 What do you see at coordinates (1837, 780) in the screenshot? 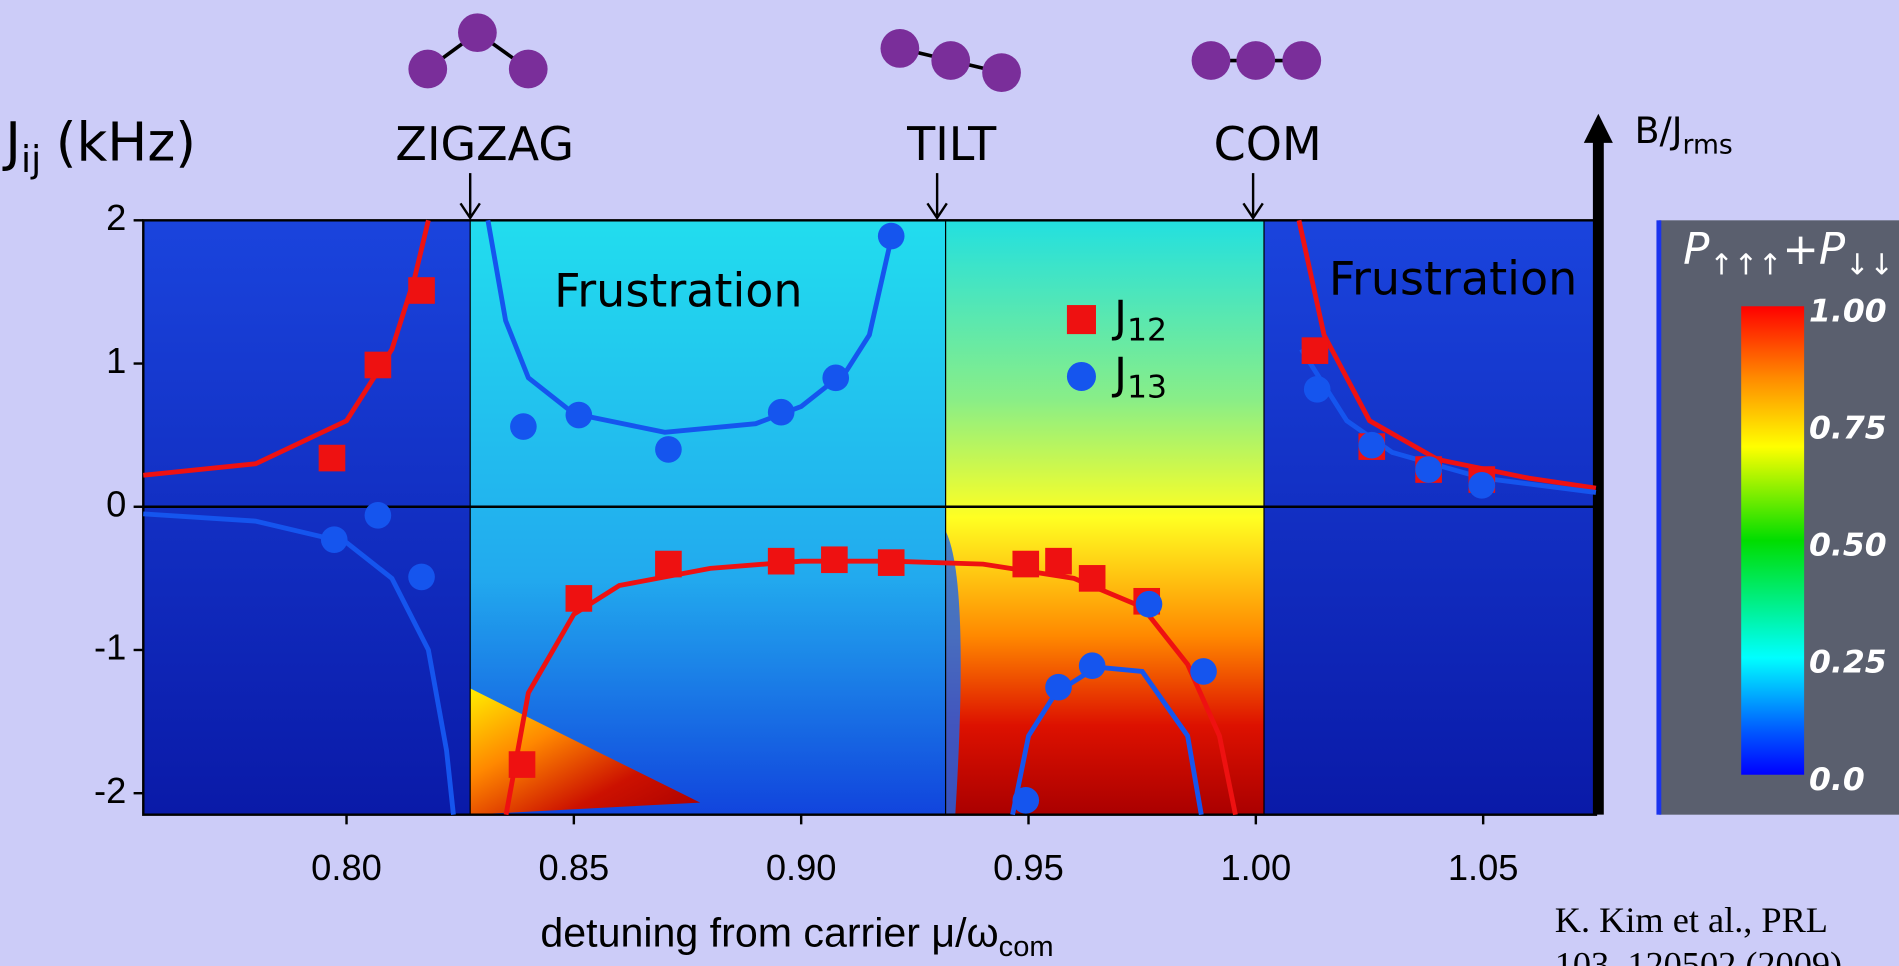
I see `colorbar-tick-label: 0.0` at bounding box center [1837, 780].